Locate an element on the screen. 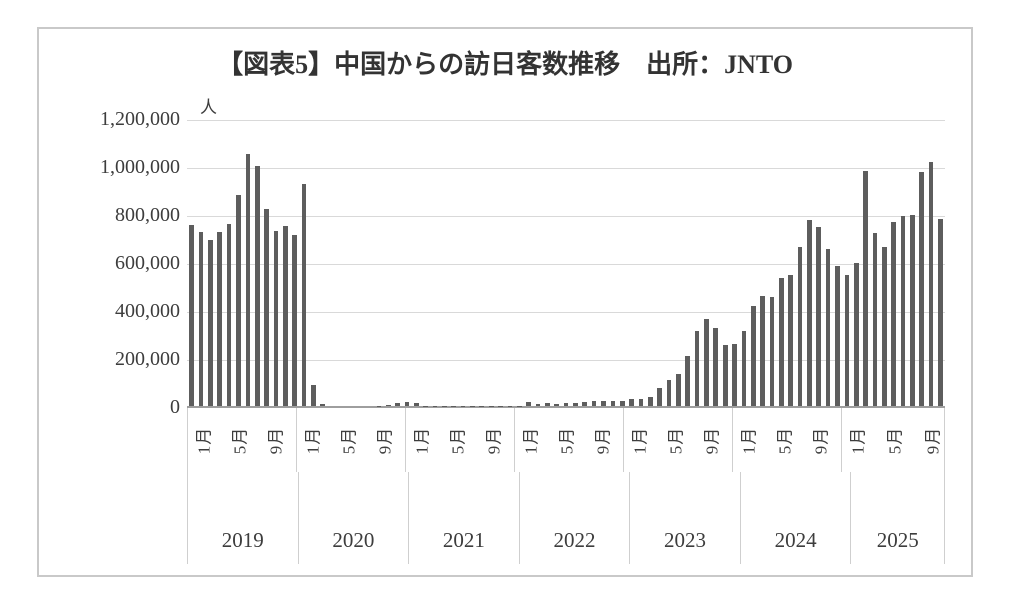 This screenshot has height=602, width=1024. year-label: 2019 is located at coordinates (242, 518).